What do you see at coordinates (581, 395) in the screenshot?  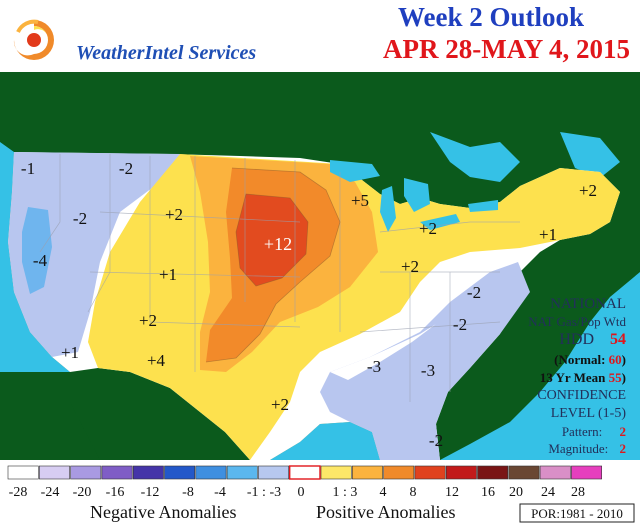 I see `confidence-label: CONFIDENCE` at bounding box center [581, 395].